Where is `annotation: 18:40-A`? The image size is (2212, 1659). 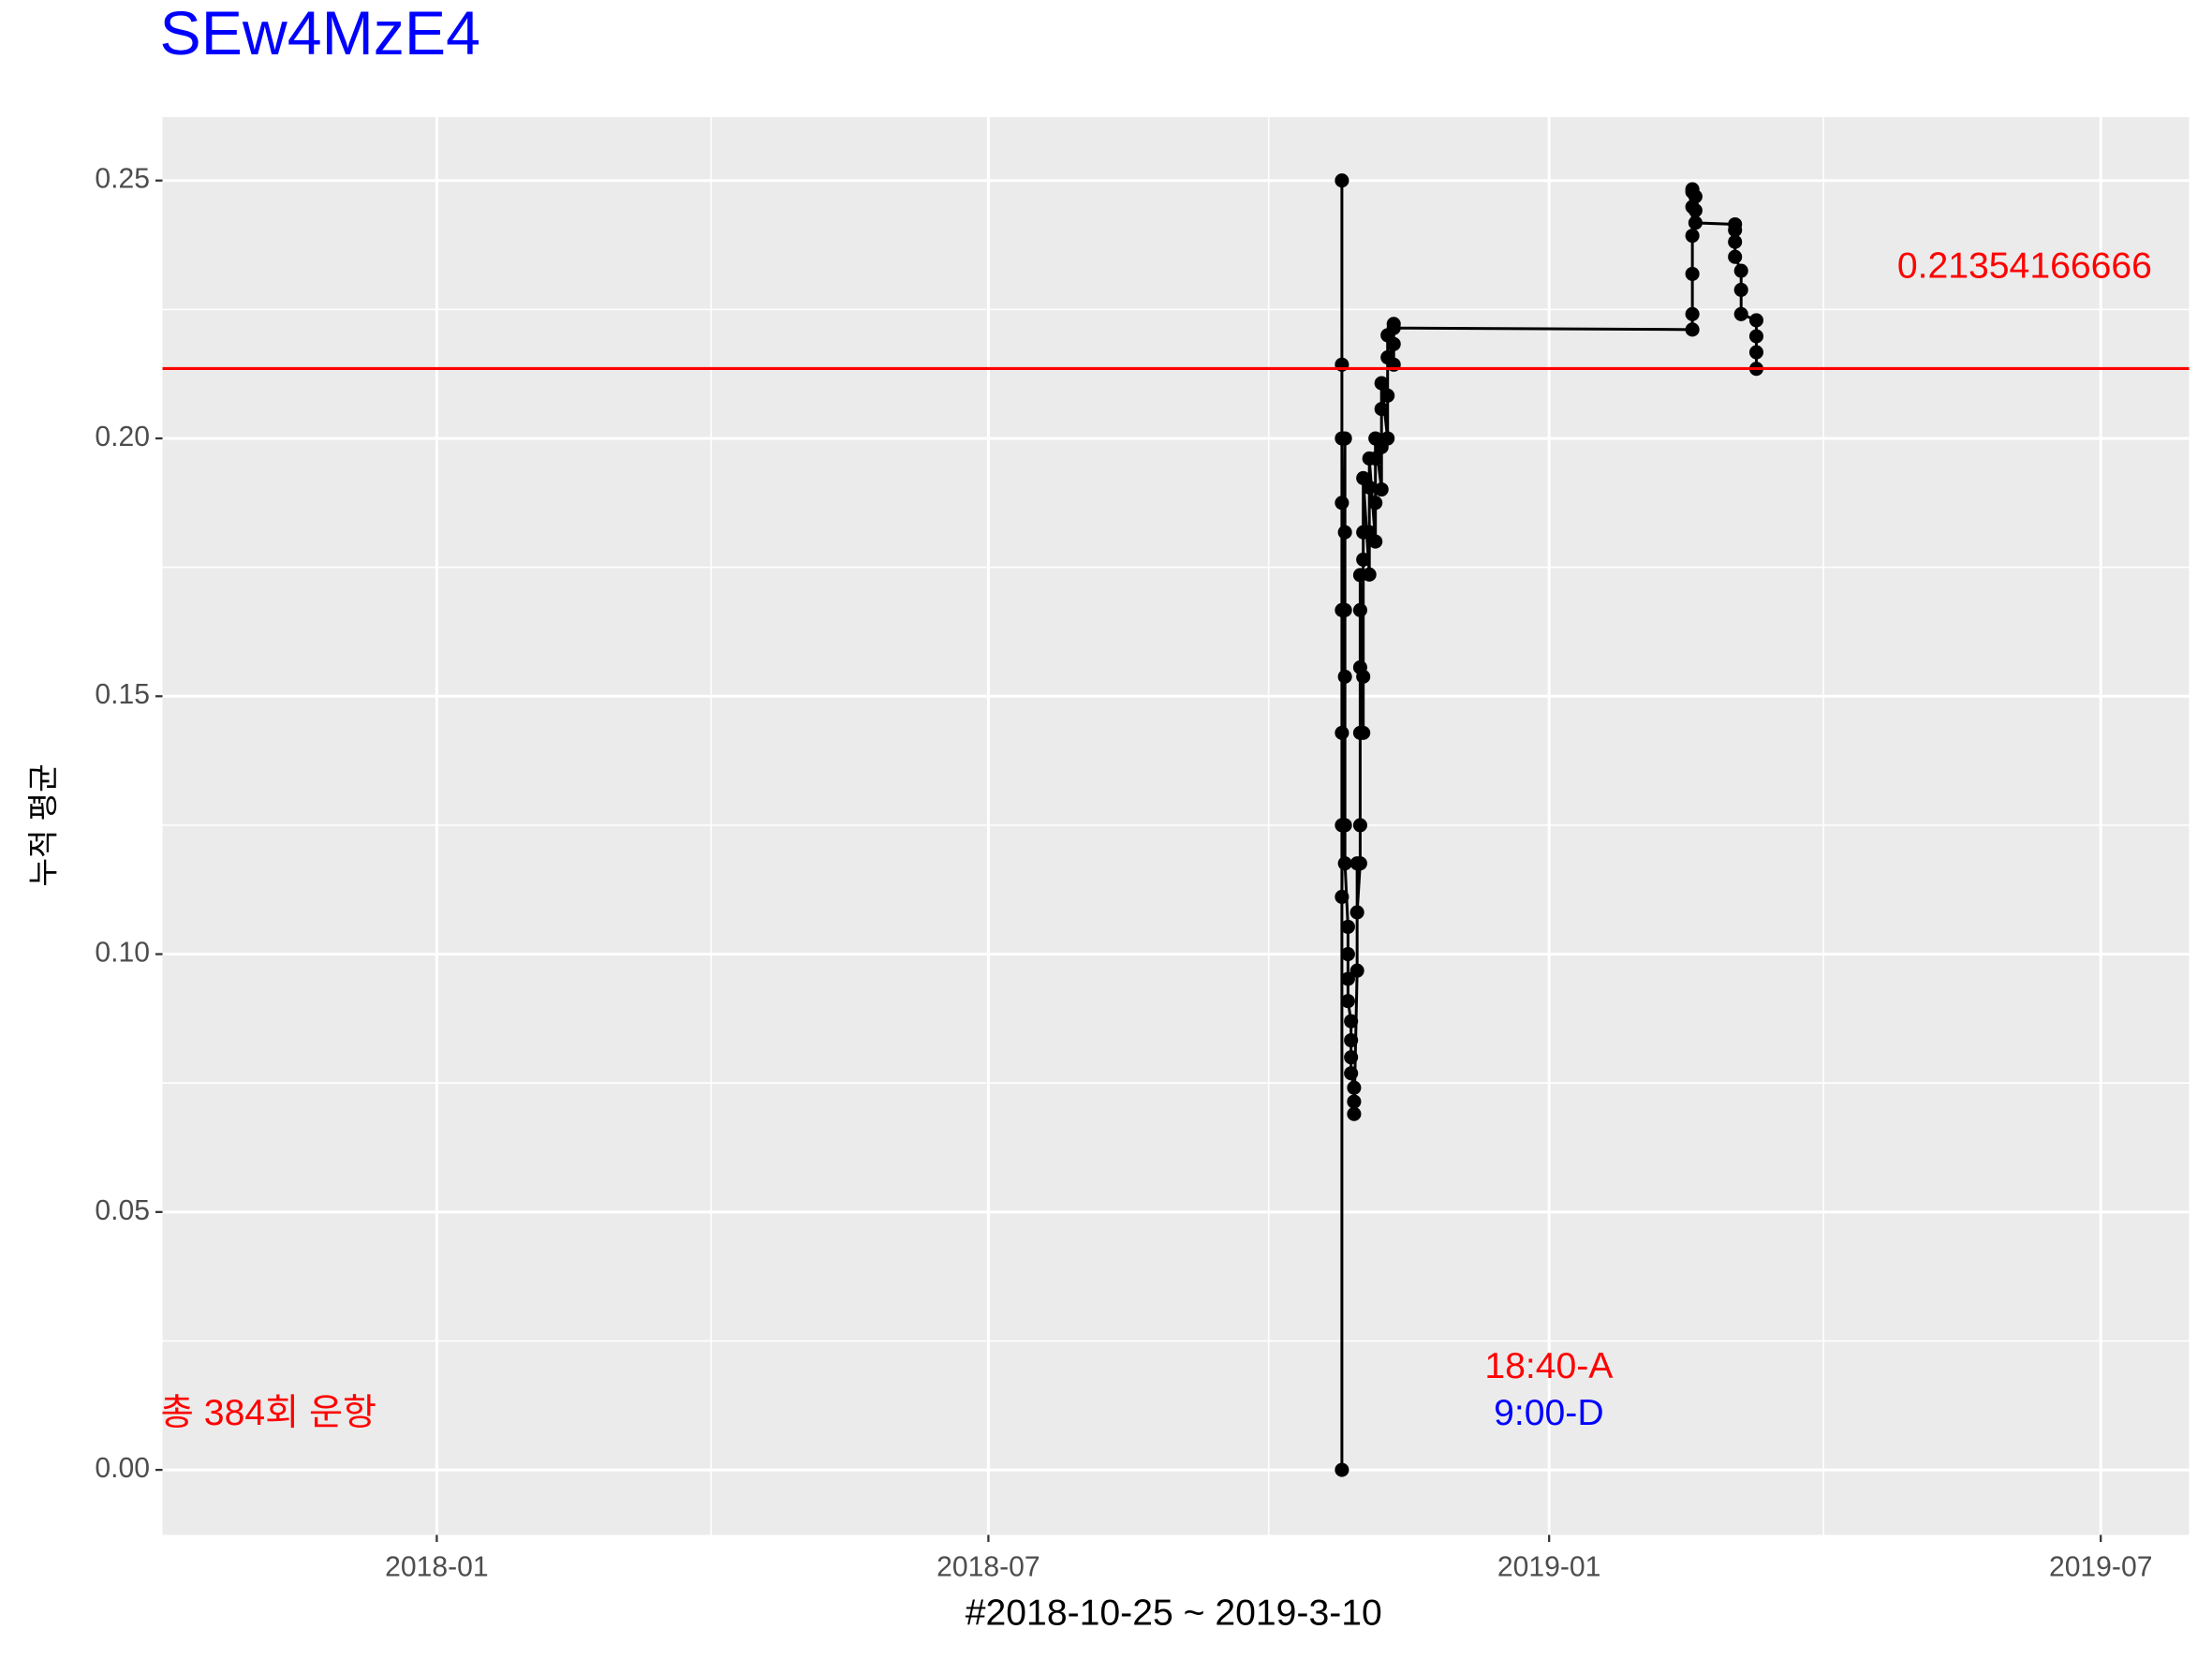
annotation: 18:40-A is located at coordinates (1549, 1366).